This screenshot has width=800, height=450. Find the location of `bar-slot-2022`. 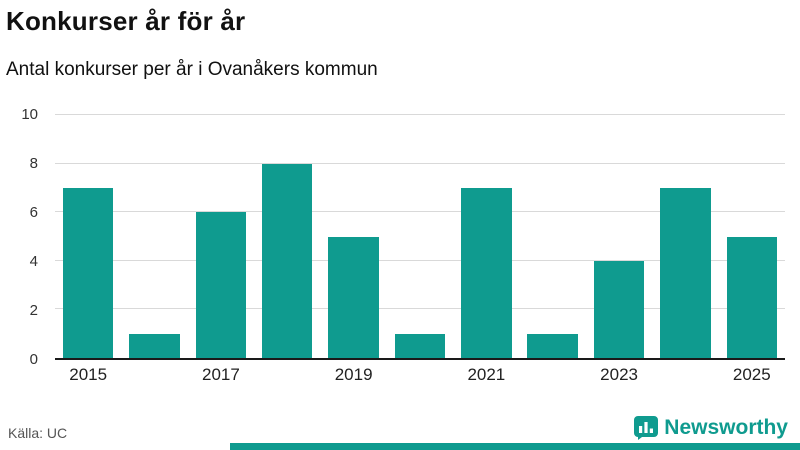

bar-slot-2022 is located at coordinates (553, 236).